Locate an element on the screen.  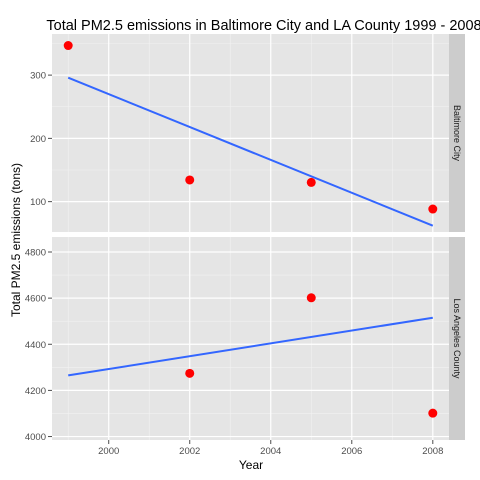
trend-line is located at coordinates (250, 346).